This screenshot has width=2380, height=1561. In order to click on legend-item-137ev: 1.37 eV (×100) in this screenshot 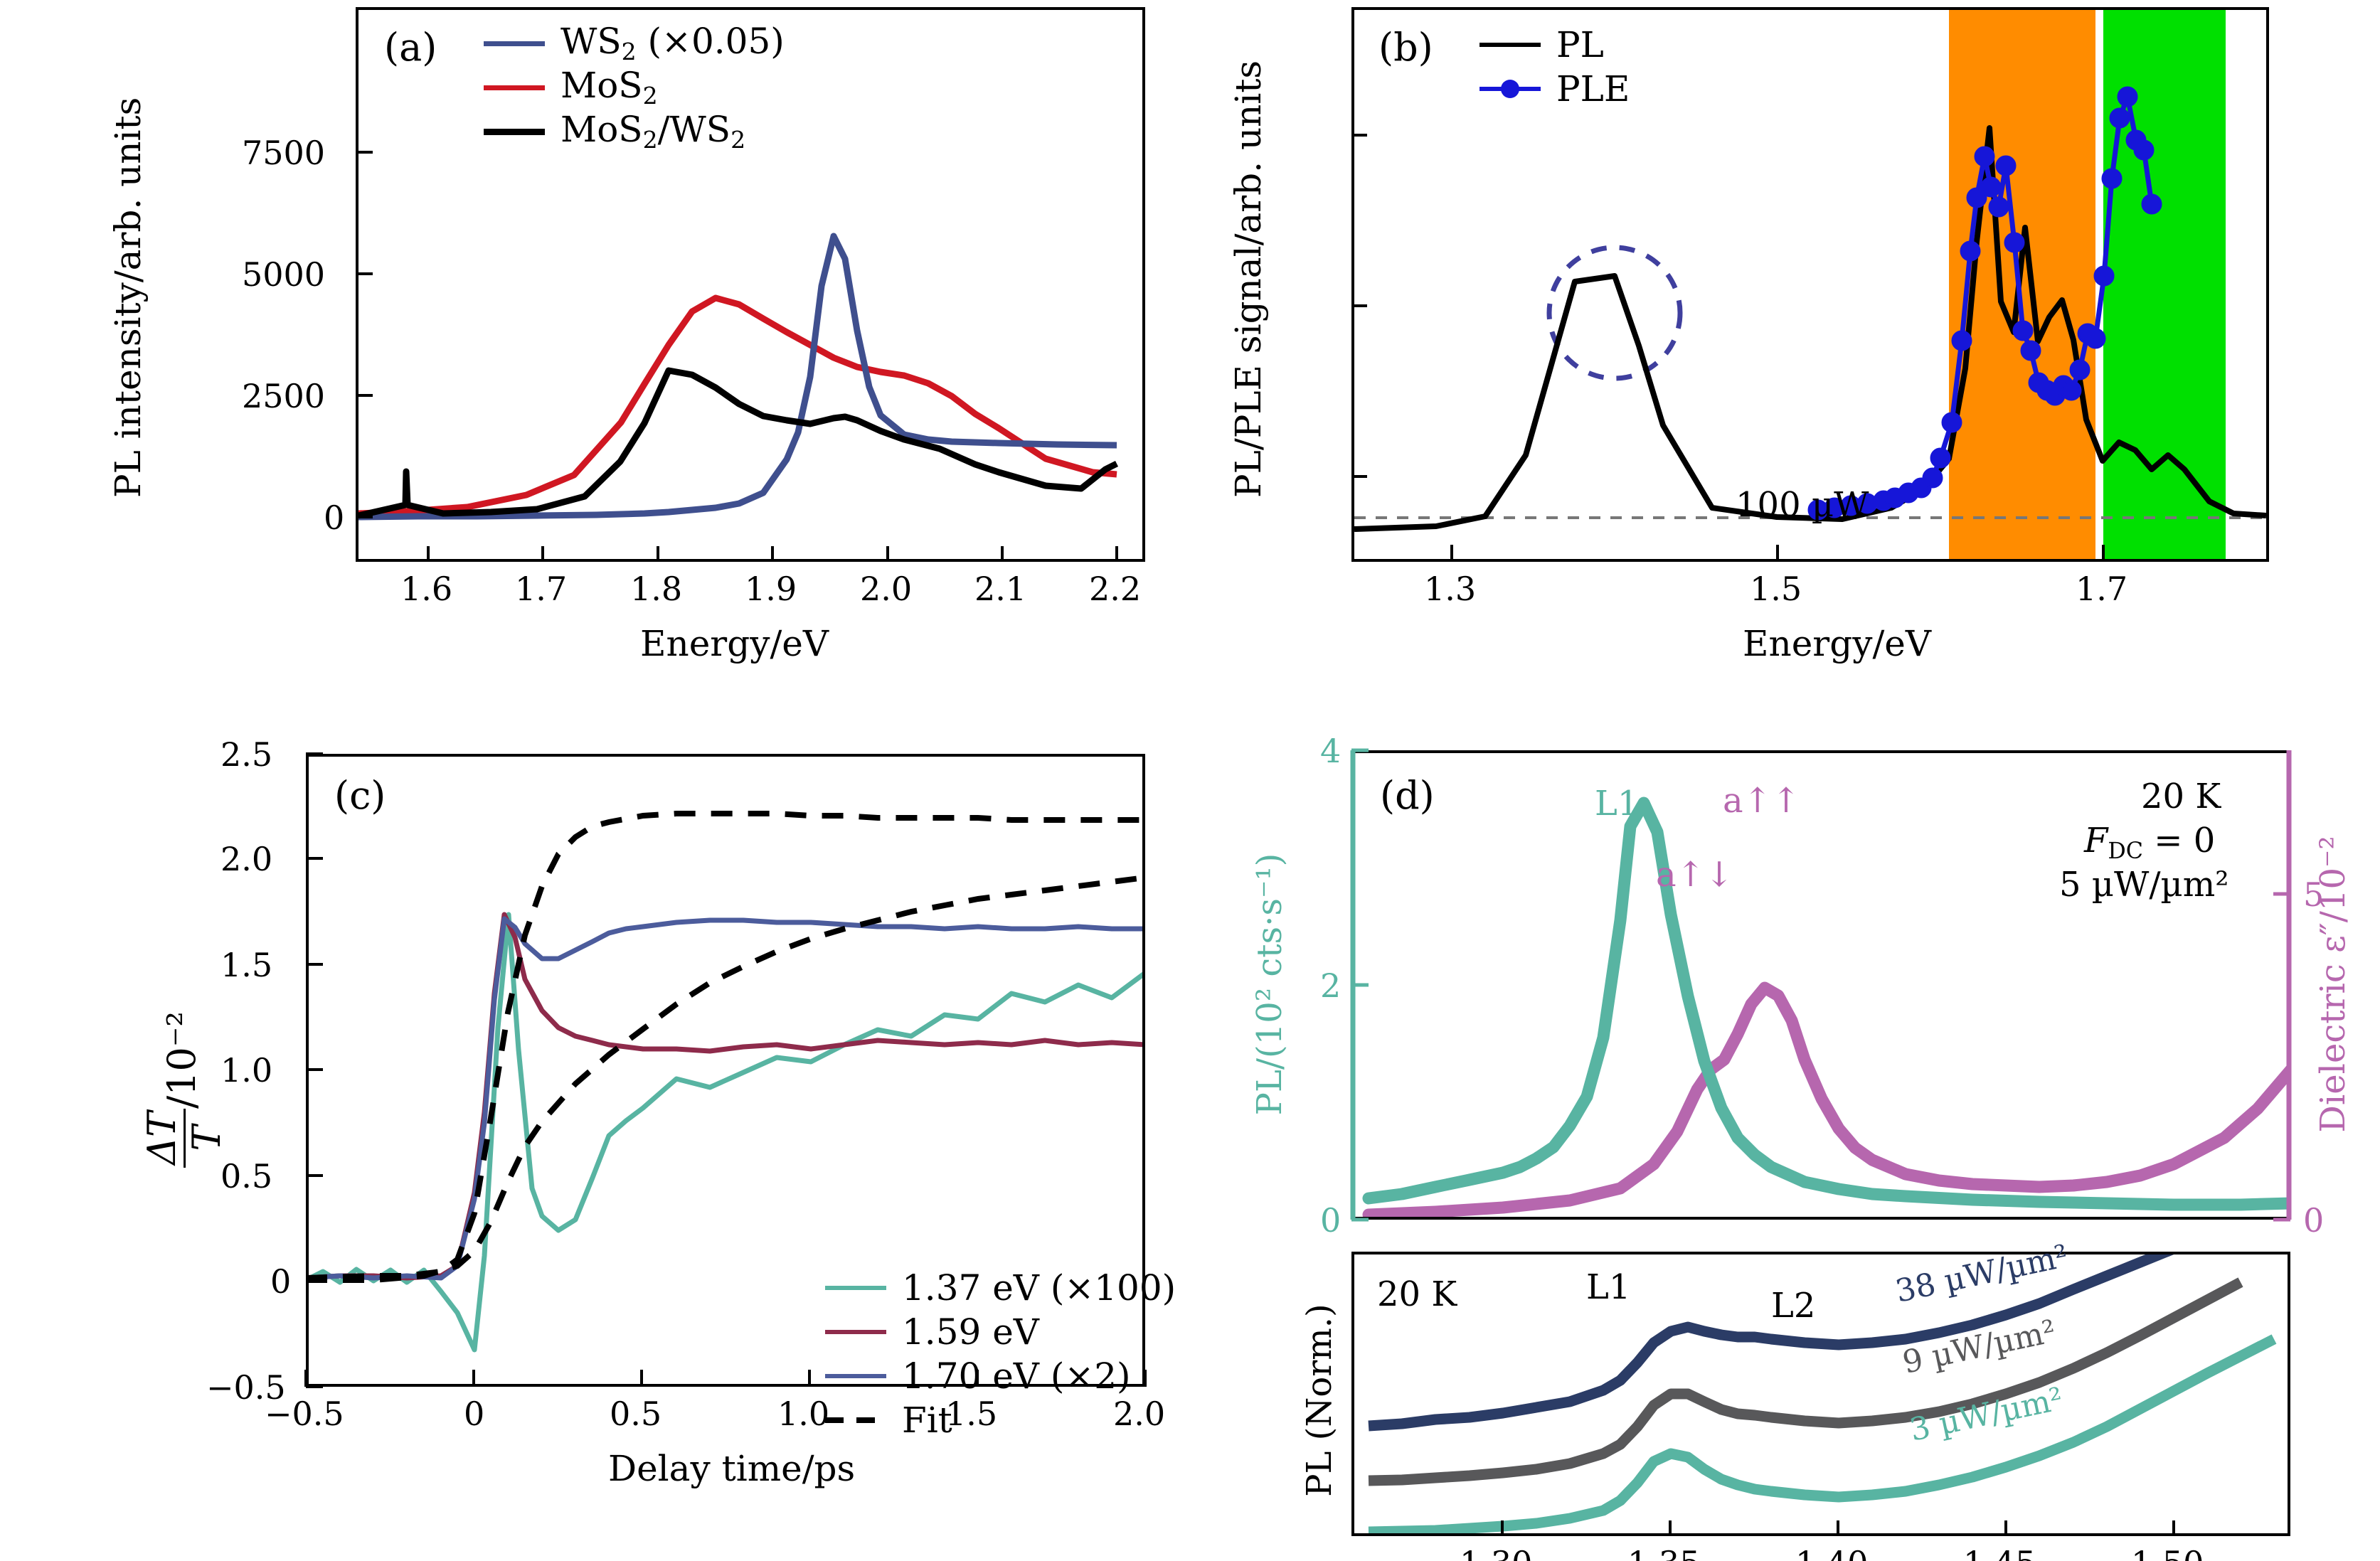, I will do `click(1000, 1288)`.